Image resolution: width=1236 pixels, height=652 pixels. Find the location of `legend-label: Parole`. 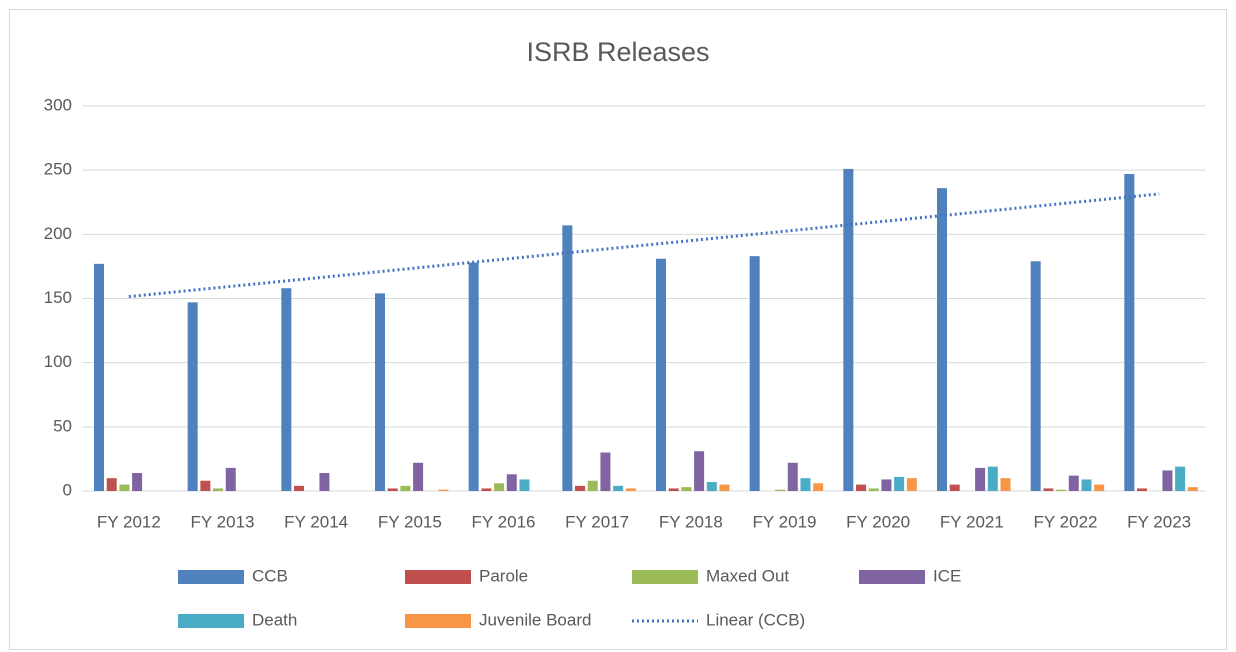

legend-label: Parole is located at coordinates (503, 575).